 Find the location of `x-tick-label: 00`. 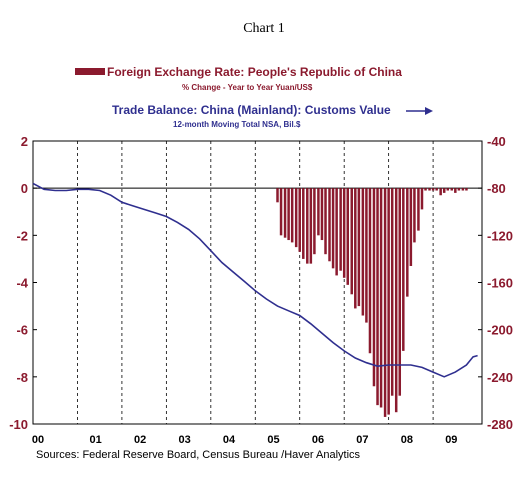

x-tick-label: 00 is located at coordinates (38, 440).